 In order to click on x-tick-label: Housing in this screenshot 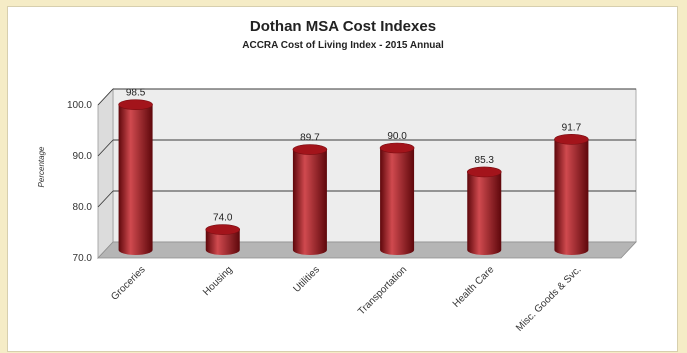, I will do `click(218, 281)`.